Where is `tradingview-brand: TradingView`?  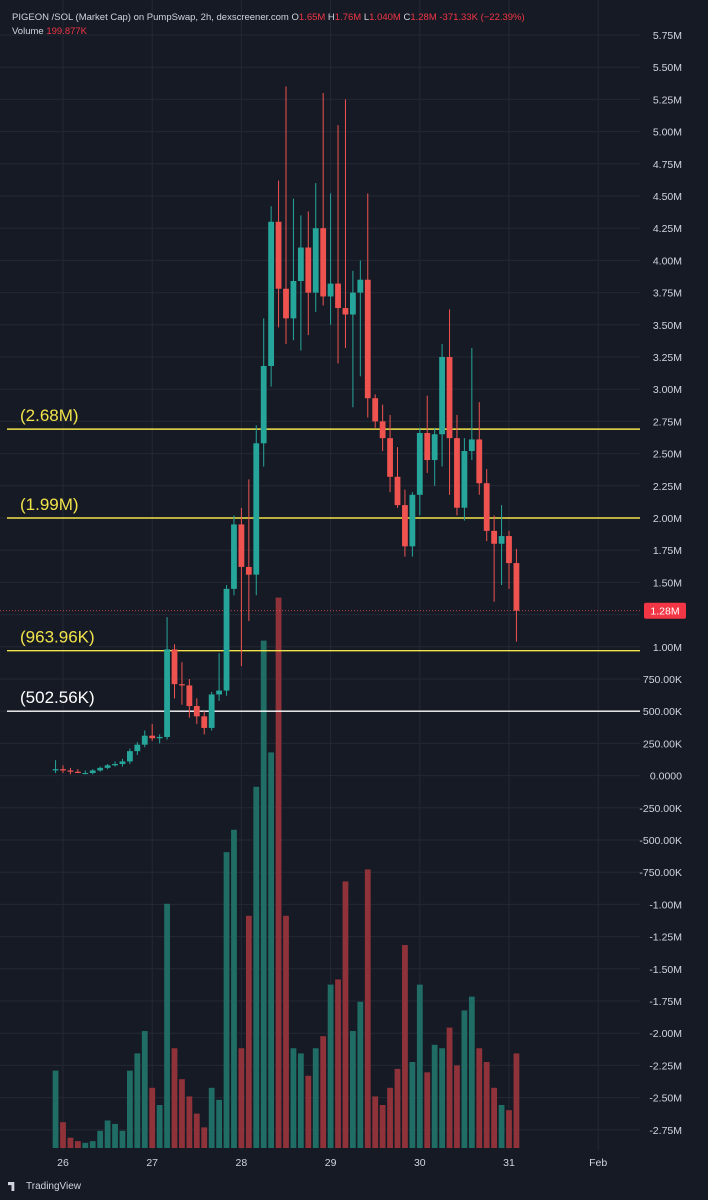
tradingview-brand: TradingView is located at coordinates (44, 1186).